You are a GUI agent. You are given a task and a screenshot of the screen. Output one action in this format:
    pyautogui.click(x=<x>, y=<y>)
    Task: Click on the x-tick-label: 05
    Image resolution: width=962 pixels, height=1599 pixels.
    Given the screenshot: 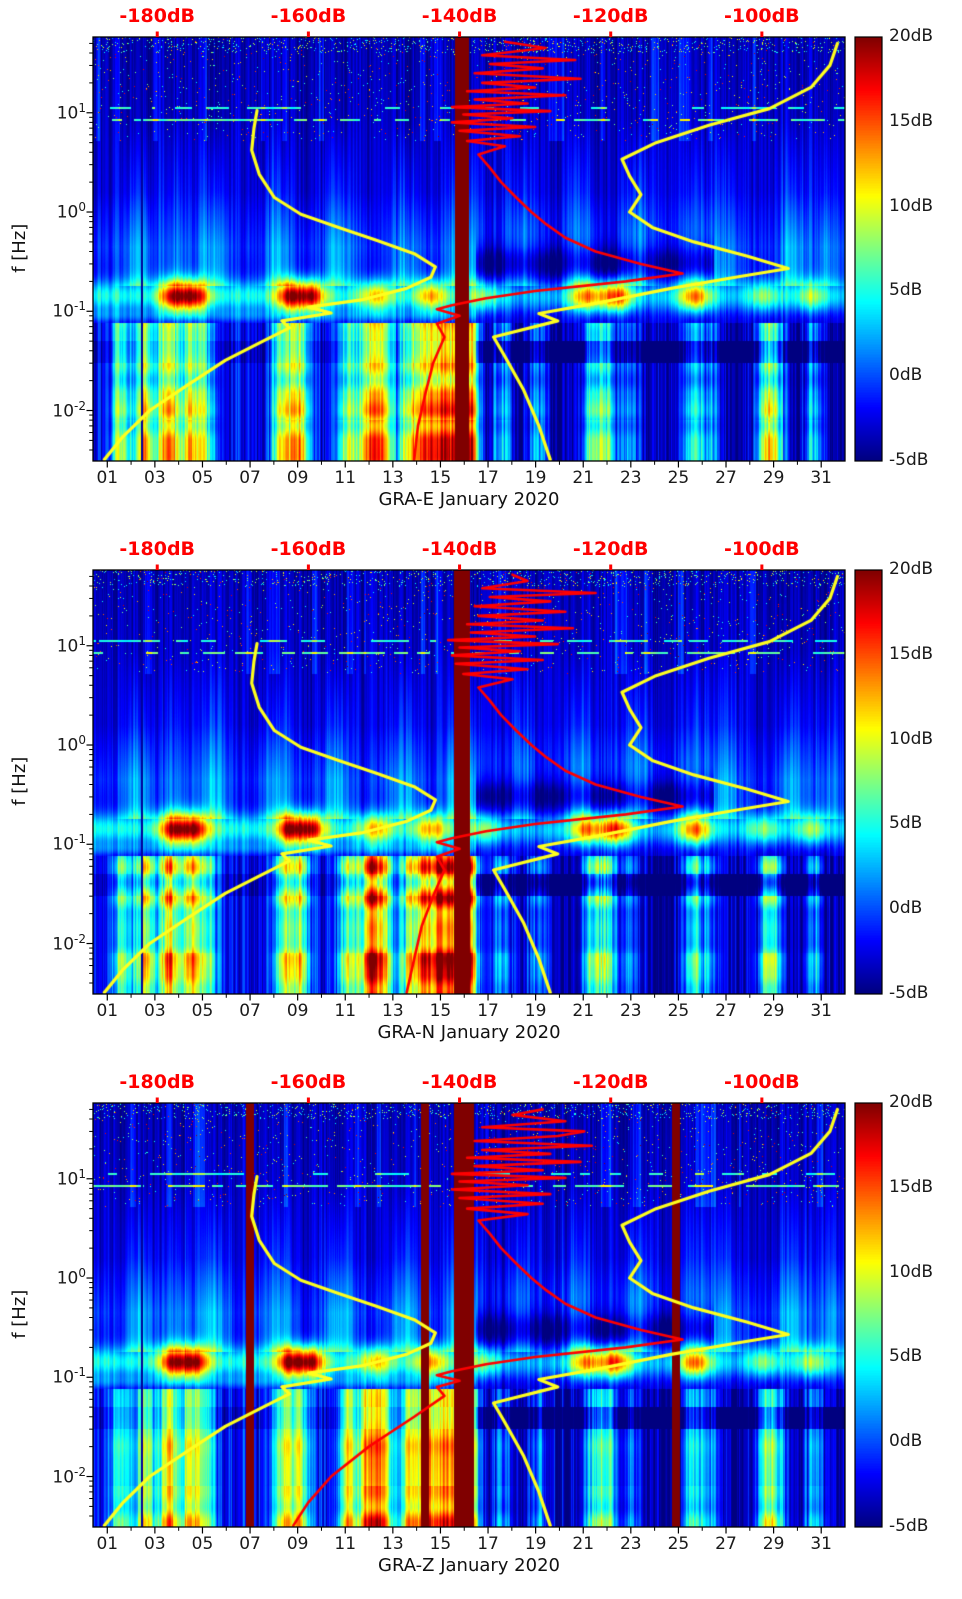 What is the action you would take?
    pyautogui.click(x=202, y=1011)
    